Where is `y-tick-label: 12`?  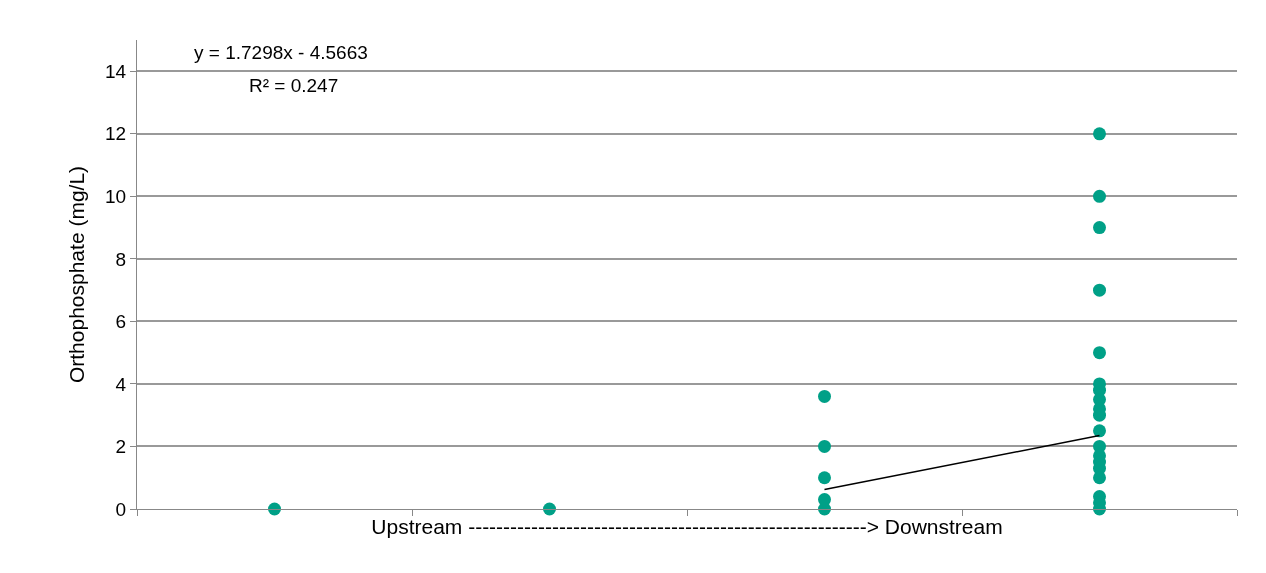 y-tick-label: 12 is located at coordinates (116, 134).